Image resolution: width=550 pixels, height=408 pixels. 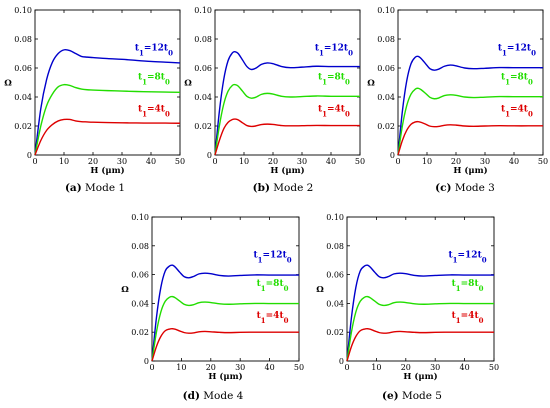 What do you see at coordinates (261, 188) in the screenshot?
I see `caption-label: (b)` at bounding box center [261, 188].